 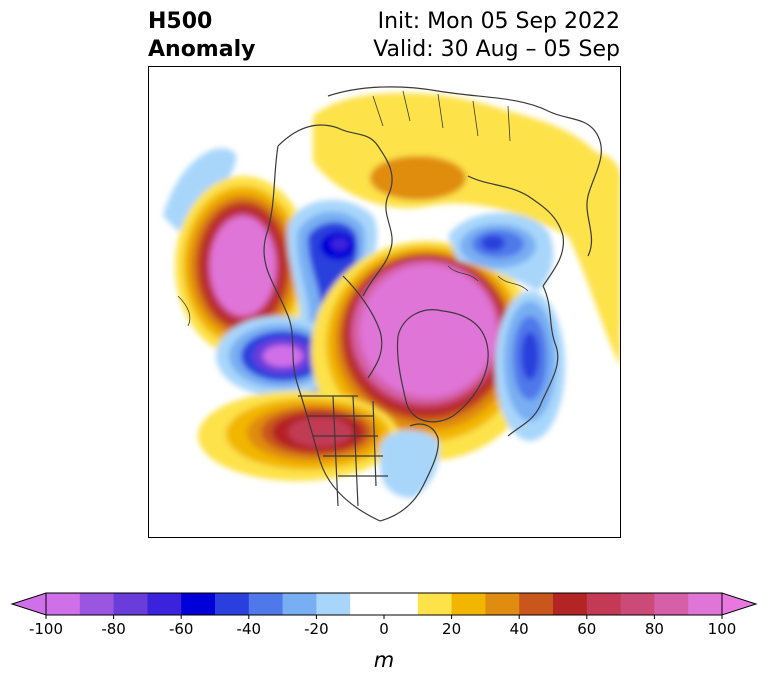 What do you see at coordinates (493, 243) in the screenshot?
I see `negative-anomaly-siberia-core` at bounding box center [493, 243].